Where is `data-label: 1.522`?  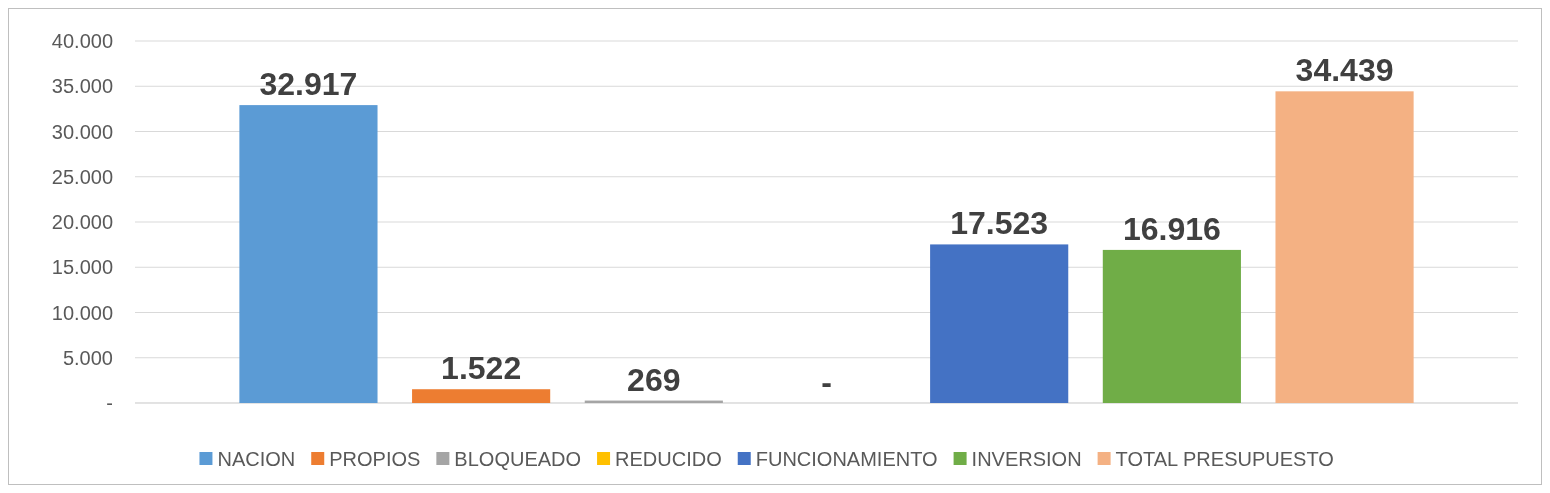 data-label: 1.522 is located at coordinates (481, 368).